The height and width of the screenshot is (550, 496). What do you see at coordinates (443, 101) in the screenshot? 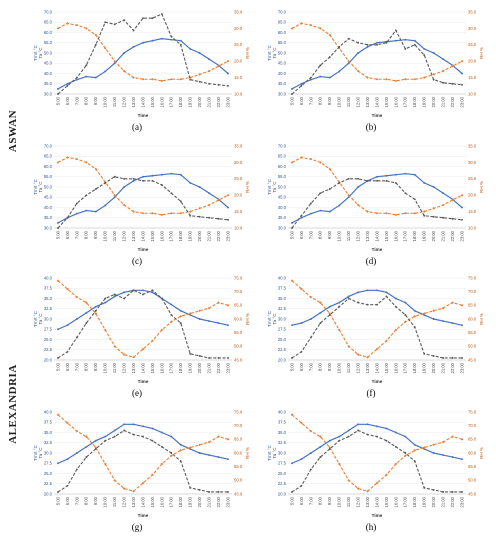
I see `x-tick-label: 21:00` at bounding box center [443, 101].